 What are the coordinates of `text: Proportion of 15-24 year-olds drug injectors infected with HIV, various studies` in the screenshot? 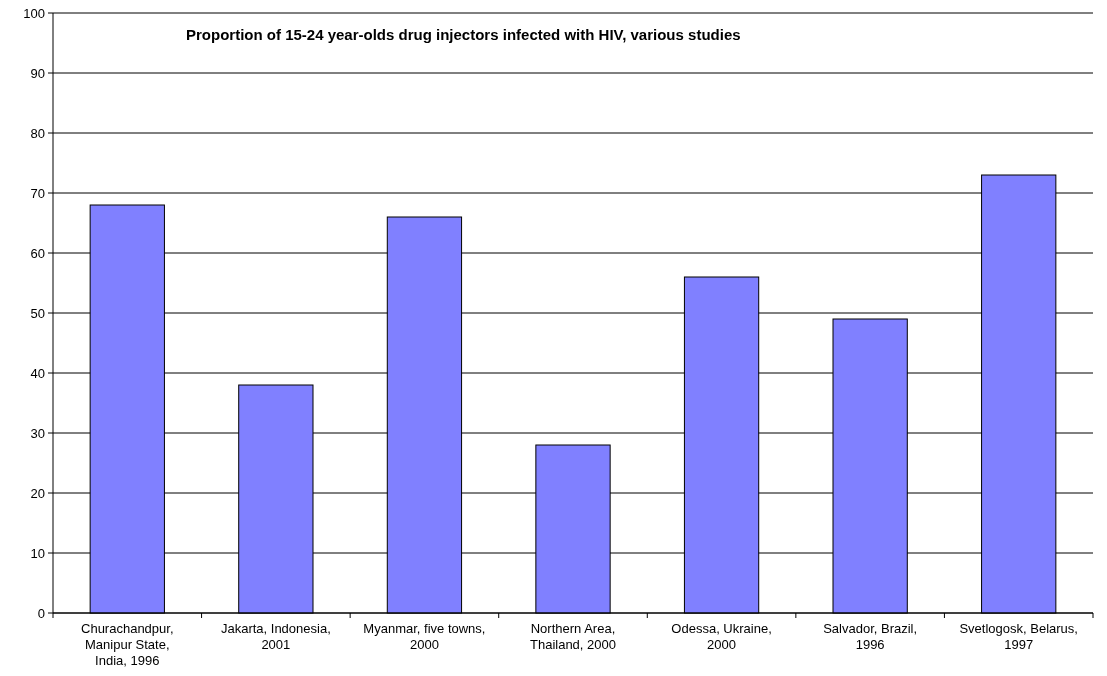 It's located at (463, 34).